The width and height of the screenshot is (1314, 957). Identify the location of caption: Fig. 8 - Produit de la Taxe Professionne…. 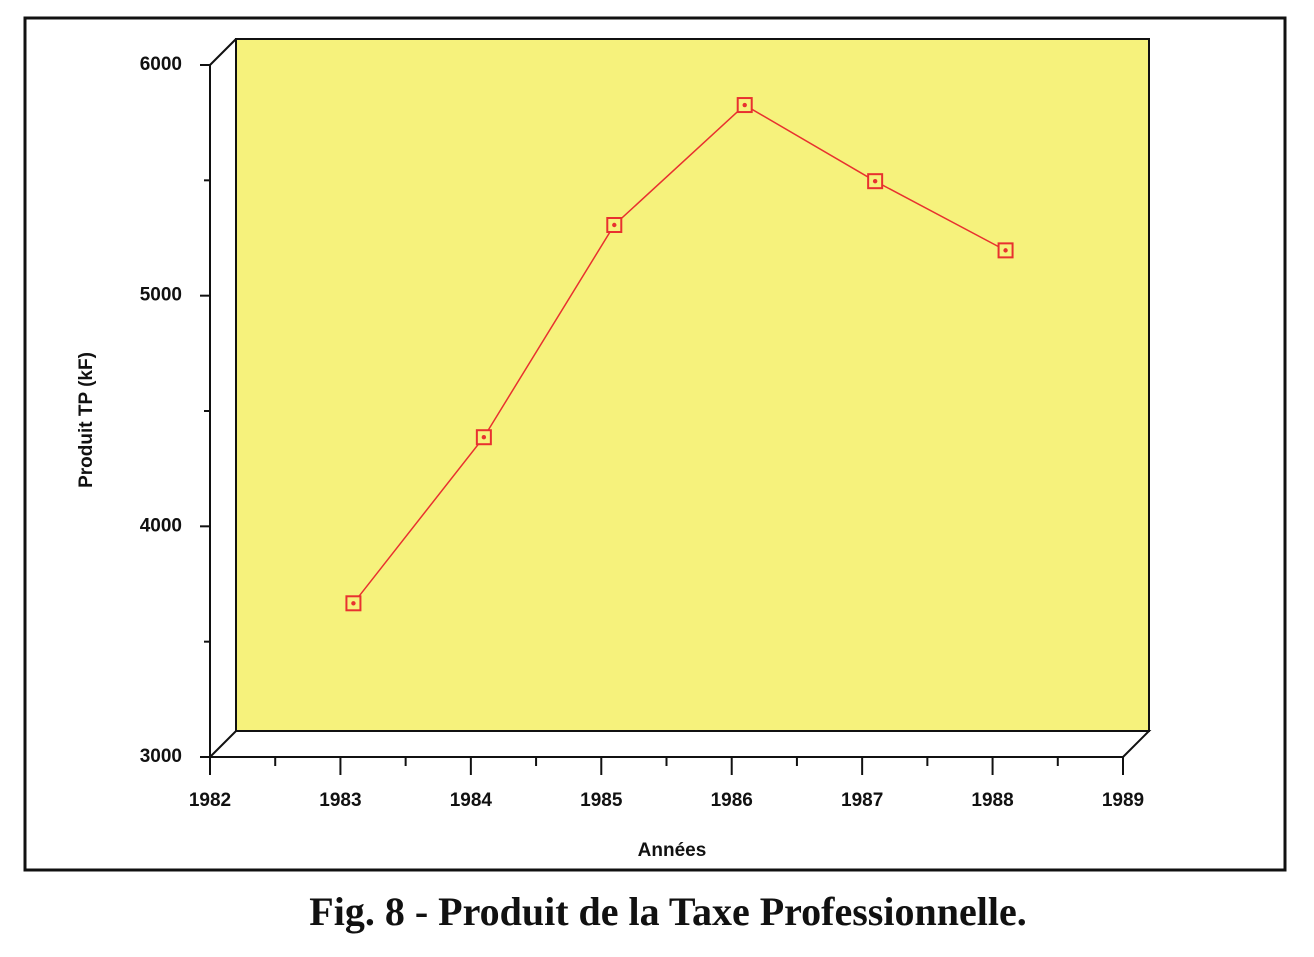
(667, 911).